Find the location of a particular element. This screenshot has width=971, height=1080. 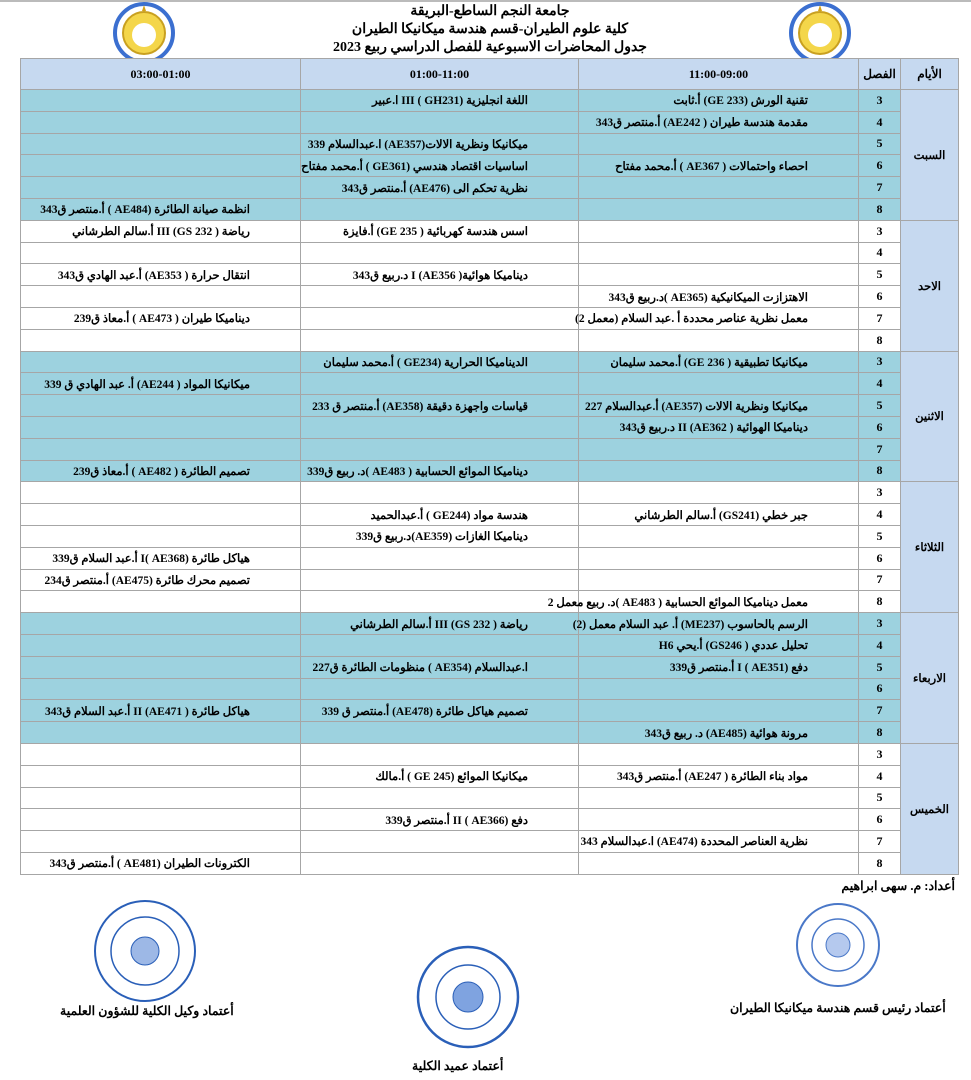

header-slot-1: 11:00-09:00 is located at coordinates (718, 74).